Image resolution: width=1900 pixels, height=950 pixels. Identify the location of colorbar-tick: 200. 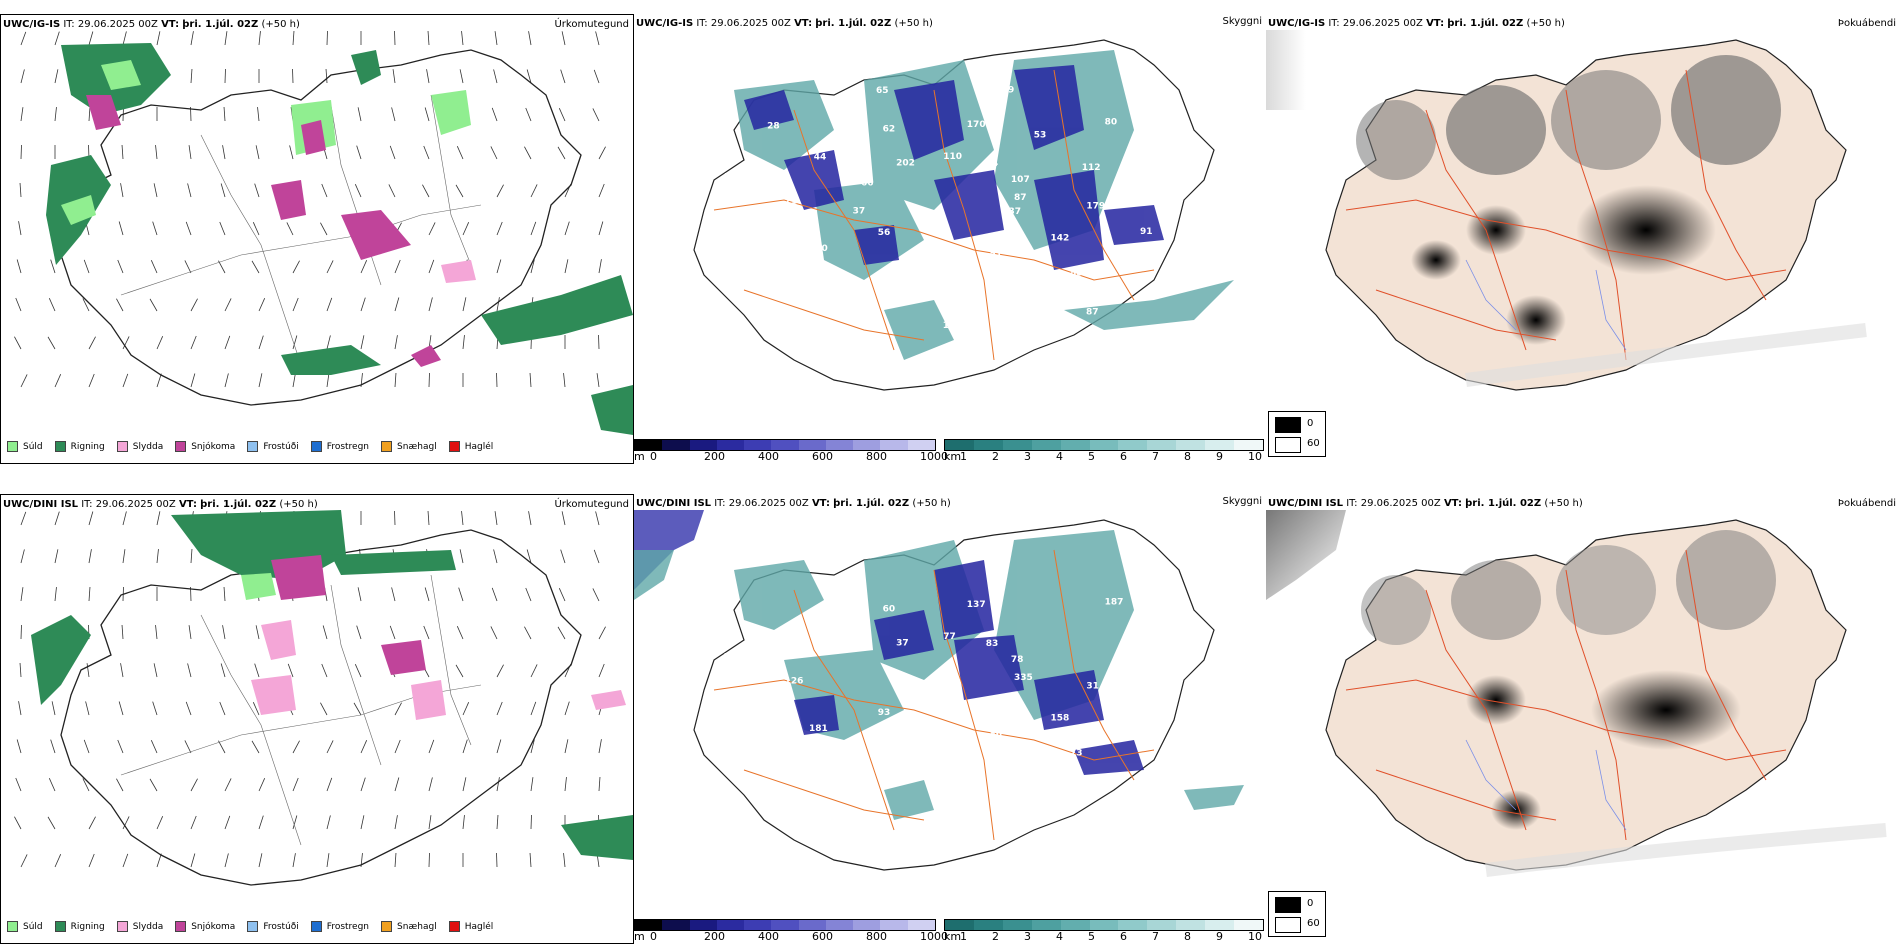
(714, 936).